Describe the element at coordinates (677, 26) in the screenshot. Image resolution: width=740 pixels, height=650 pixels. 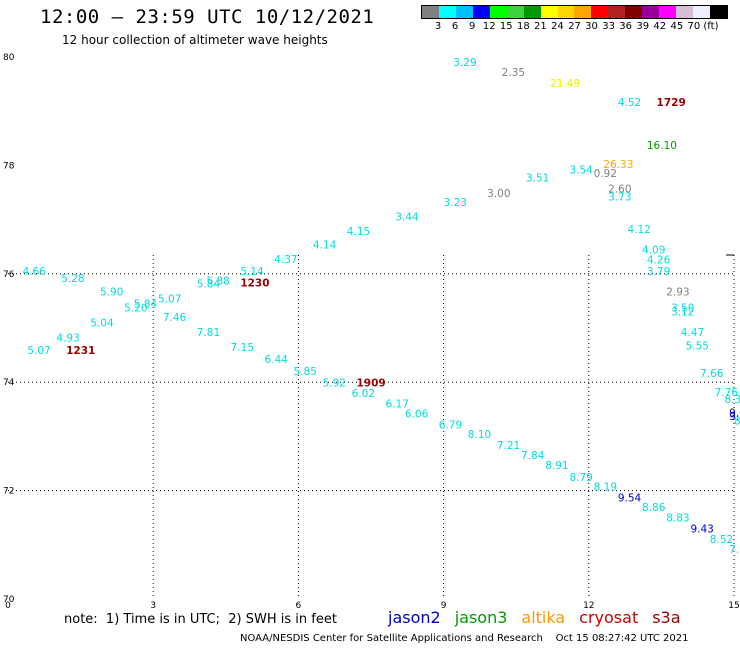
I see `color-scale-label: 45` at that location.